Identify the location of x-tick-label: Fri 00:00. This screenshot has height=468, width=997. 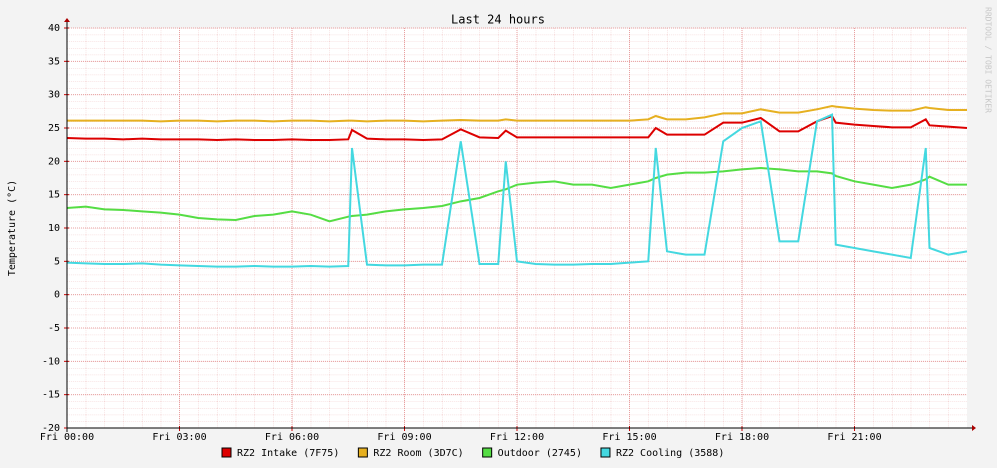
(67, 437).